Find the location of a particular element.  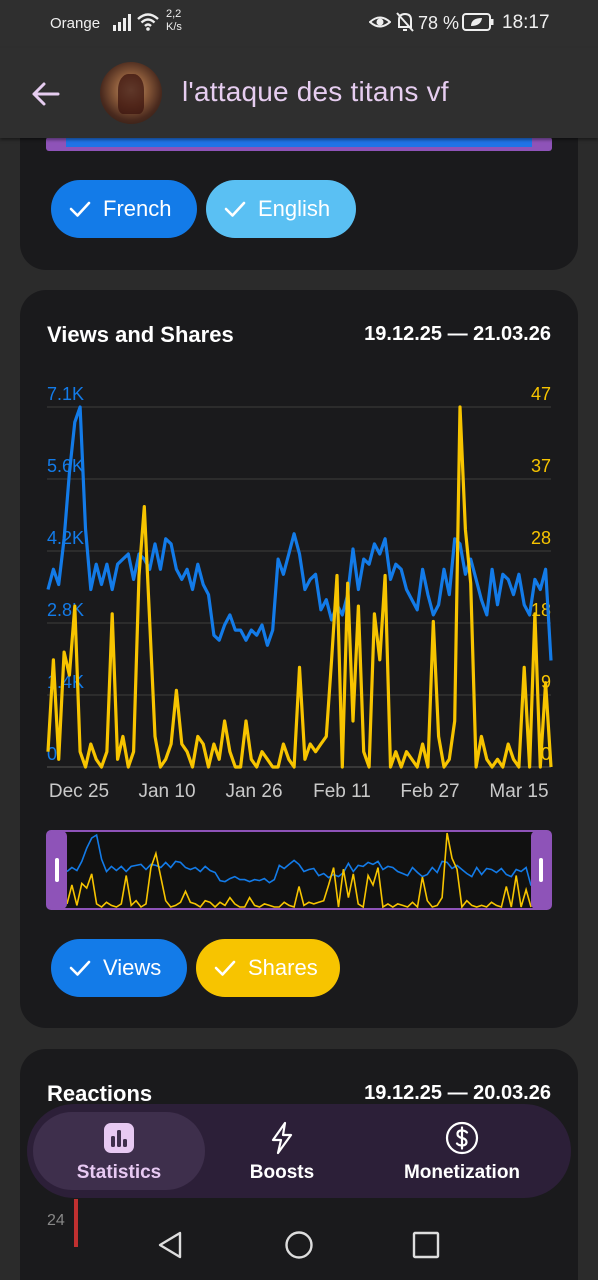

navigator-views-line is located at coordinates (299, 859).